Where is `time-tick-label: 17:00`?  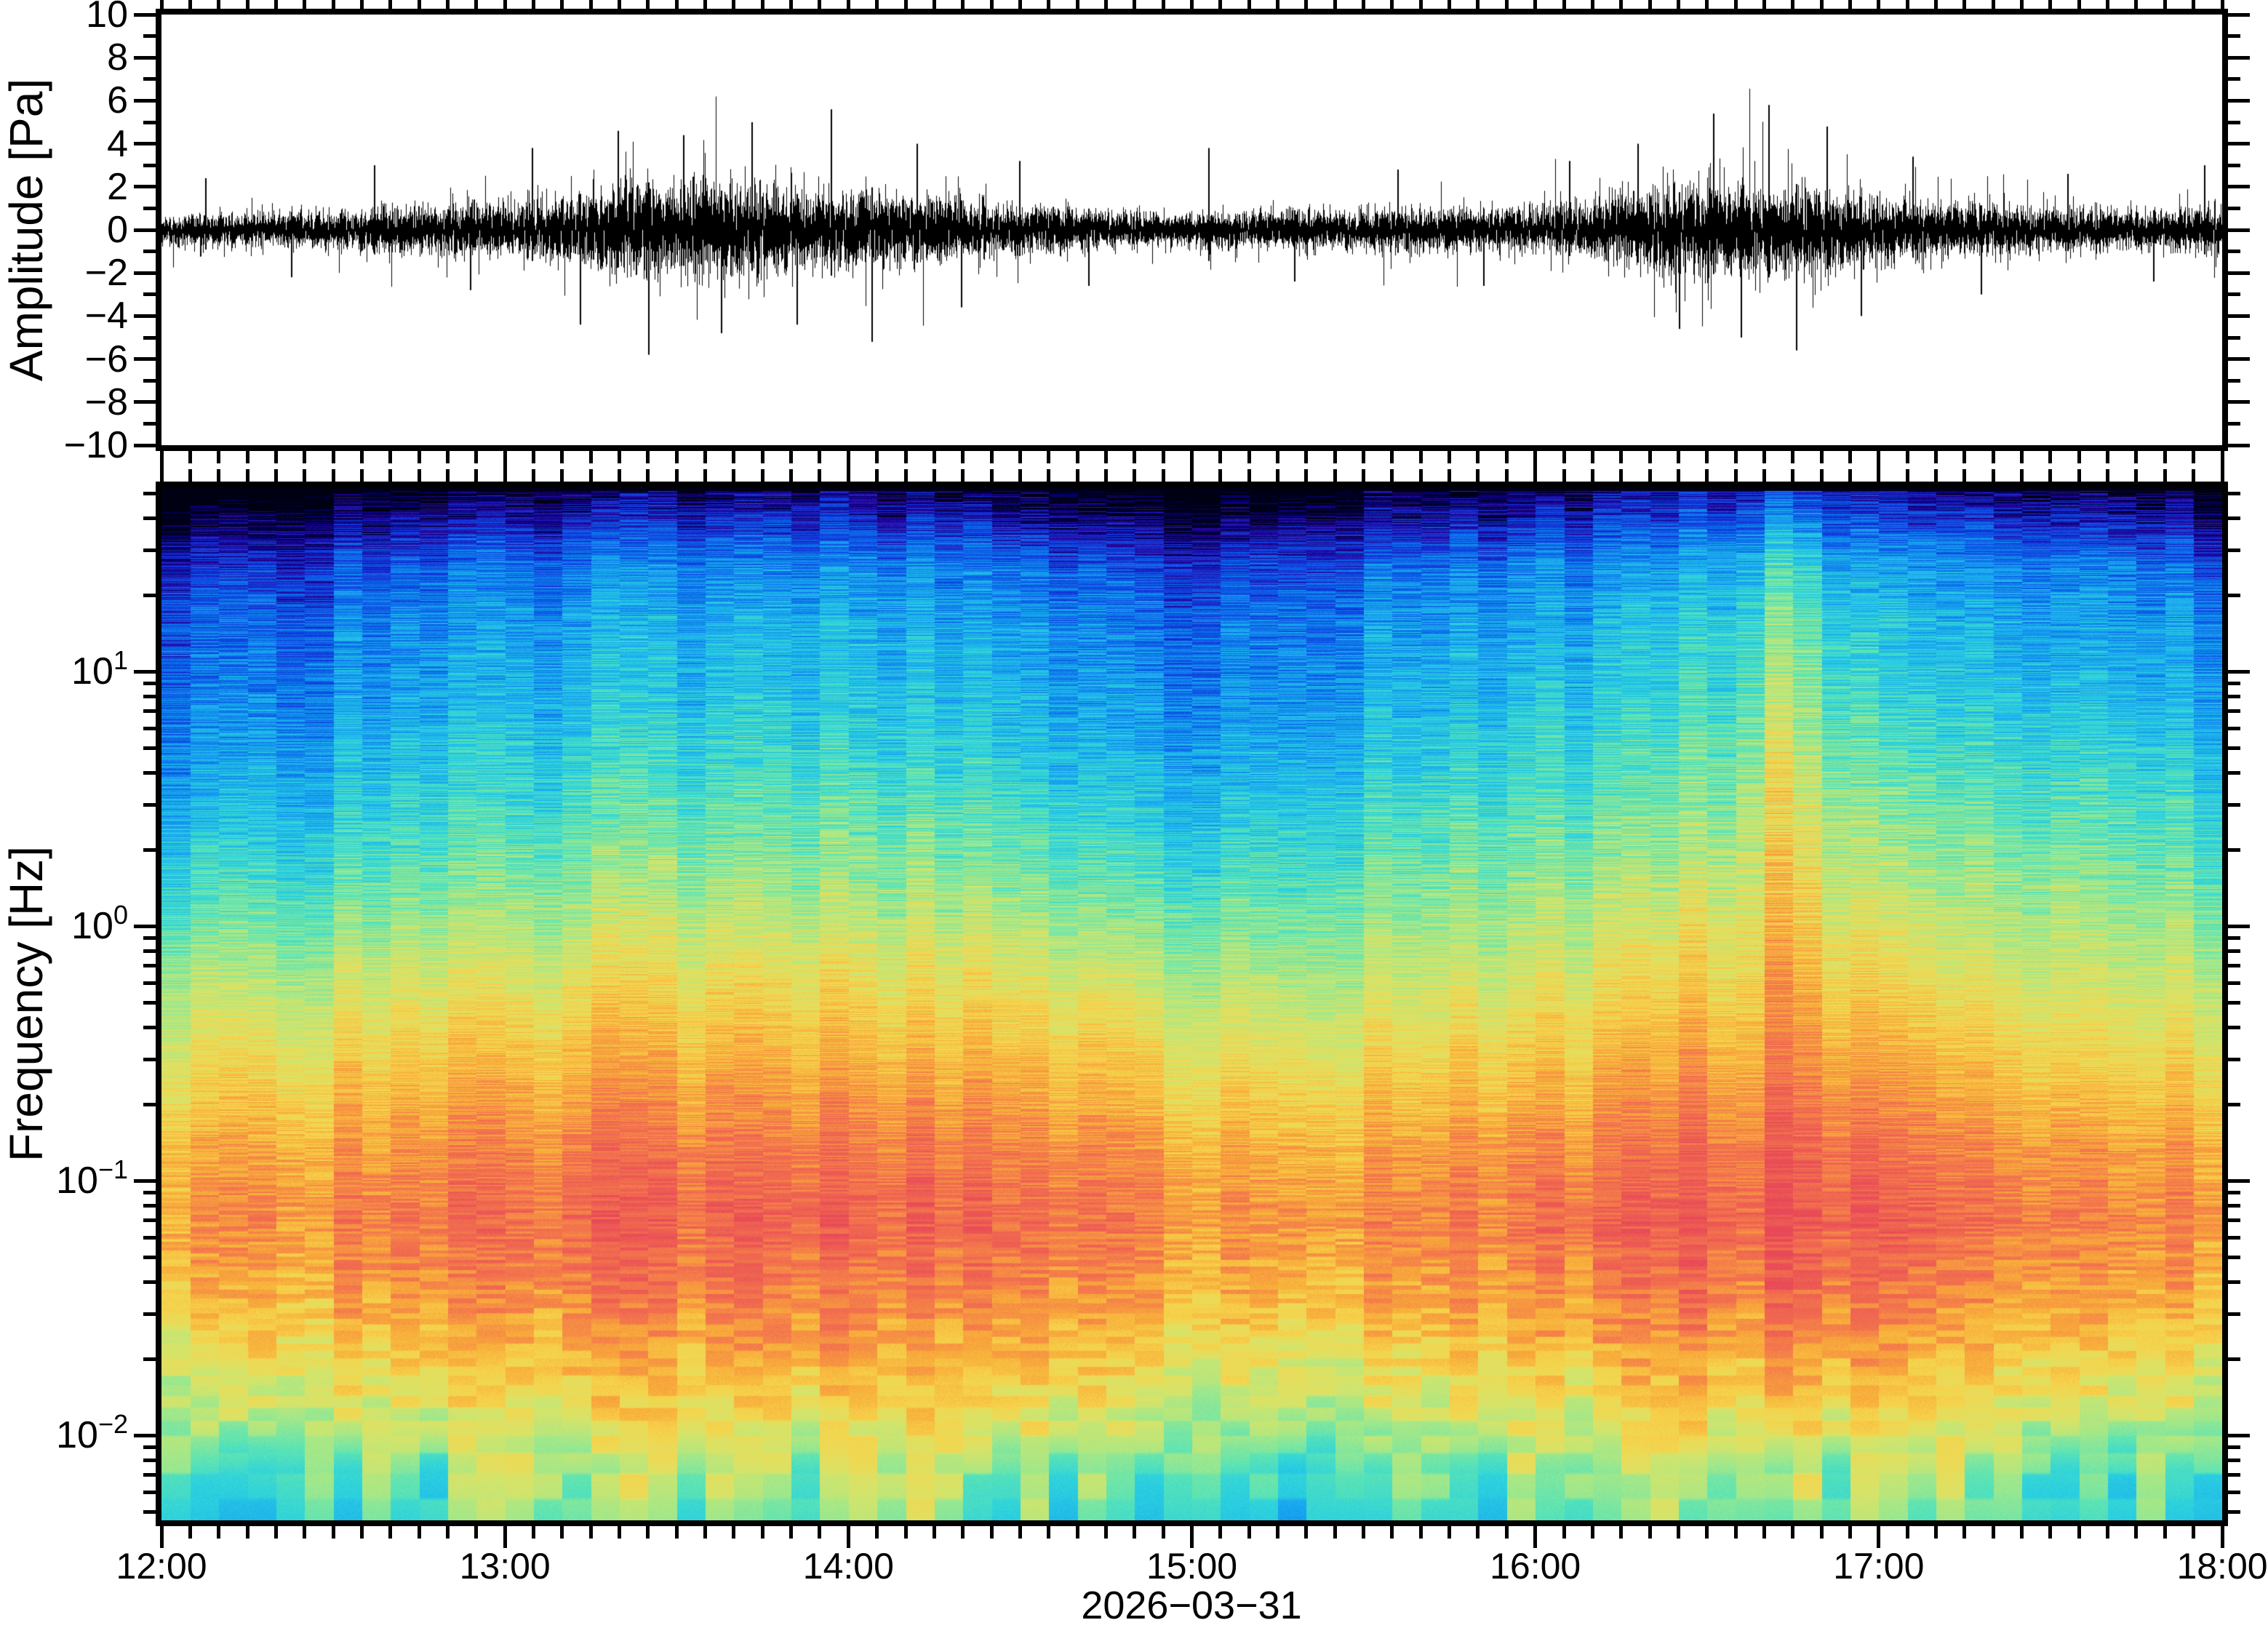
time-tick-label: 17:00 is located at coordinates (1879, 1566).